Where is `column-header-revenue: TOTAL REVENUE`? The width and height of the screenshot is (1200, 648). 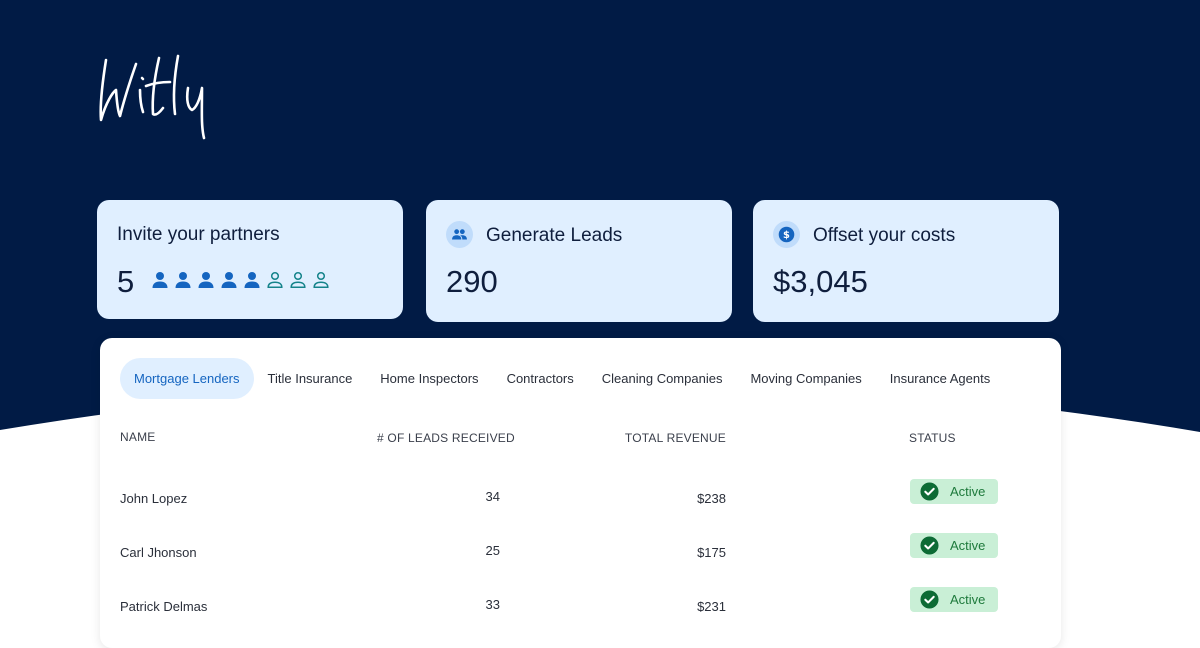 column-header-revenue: TOTAL REVENUE is located at coordinates (675, 438).